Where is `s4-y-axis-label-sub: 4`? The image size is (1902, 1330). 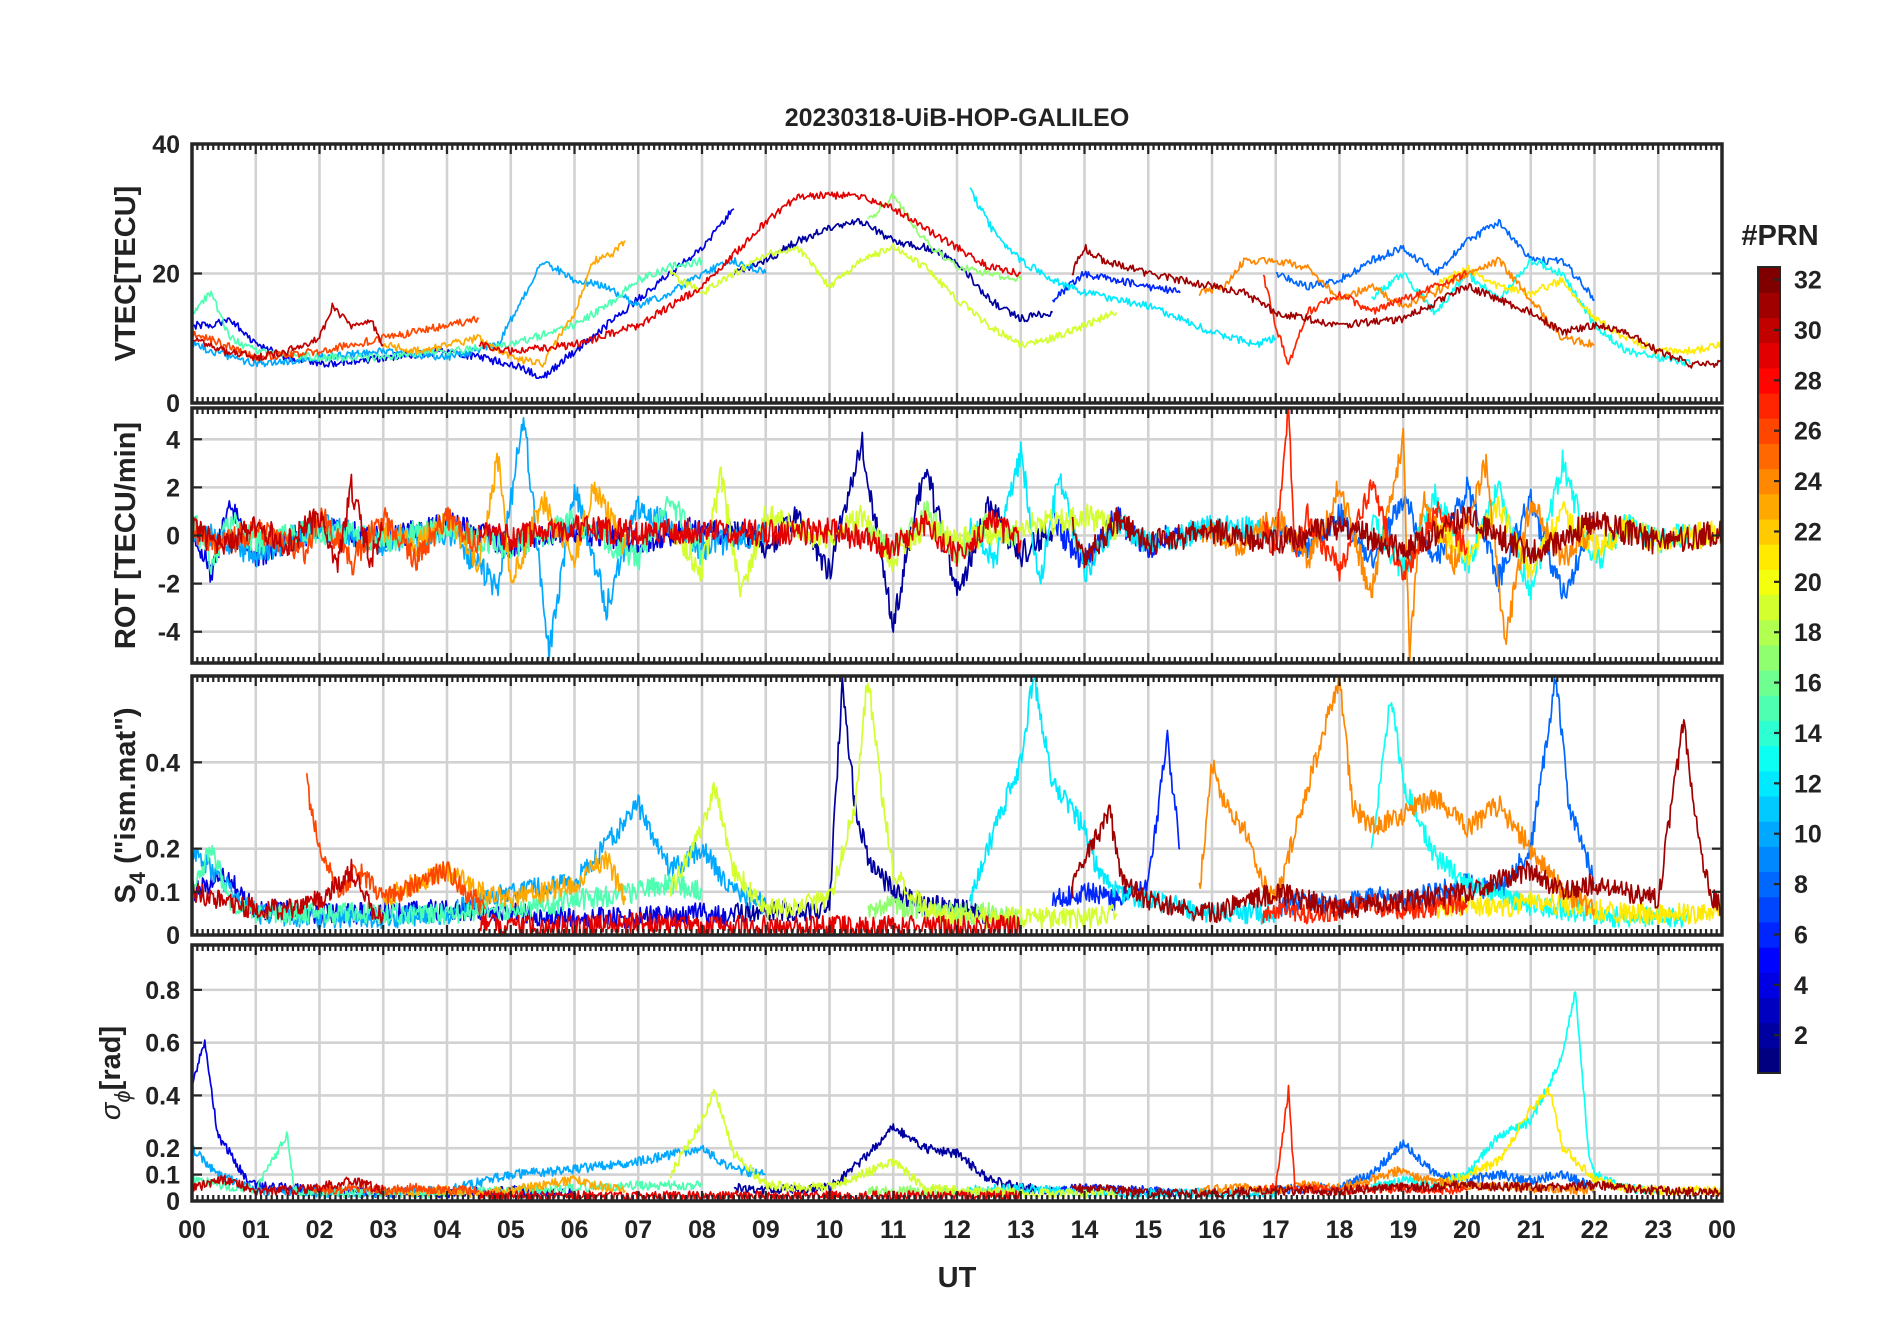 s4-y-axis-label-sub: 4 is located at coordinates (137, 877).